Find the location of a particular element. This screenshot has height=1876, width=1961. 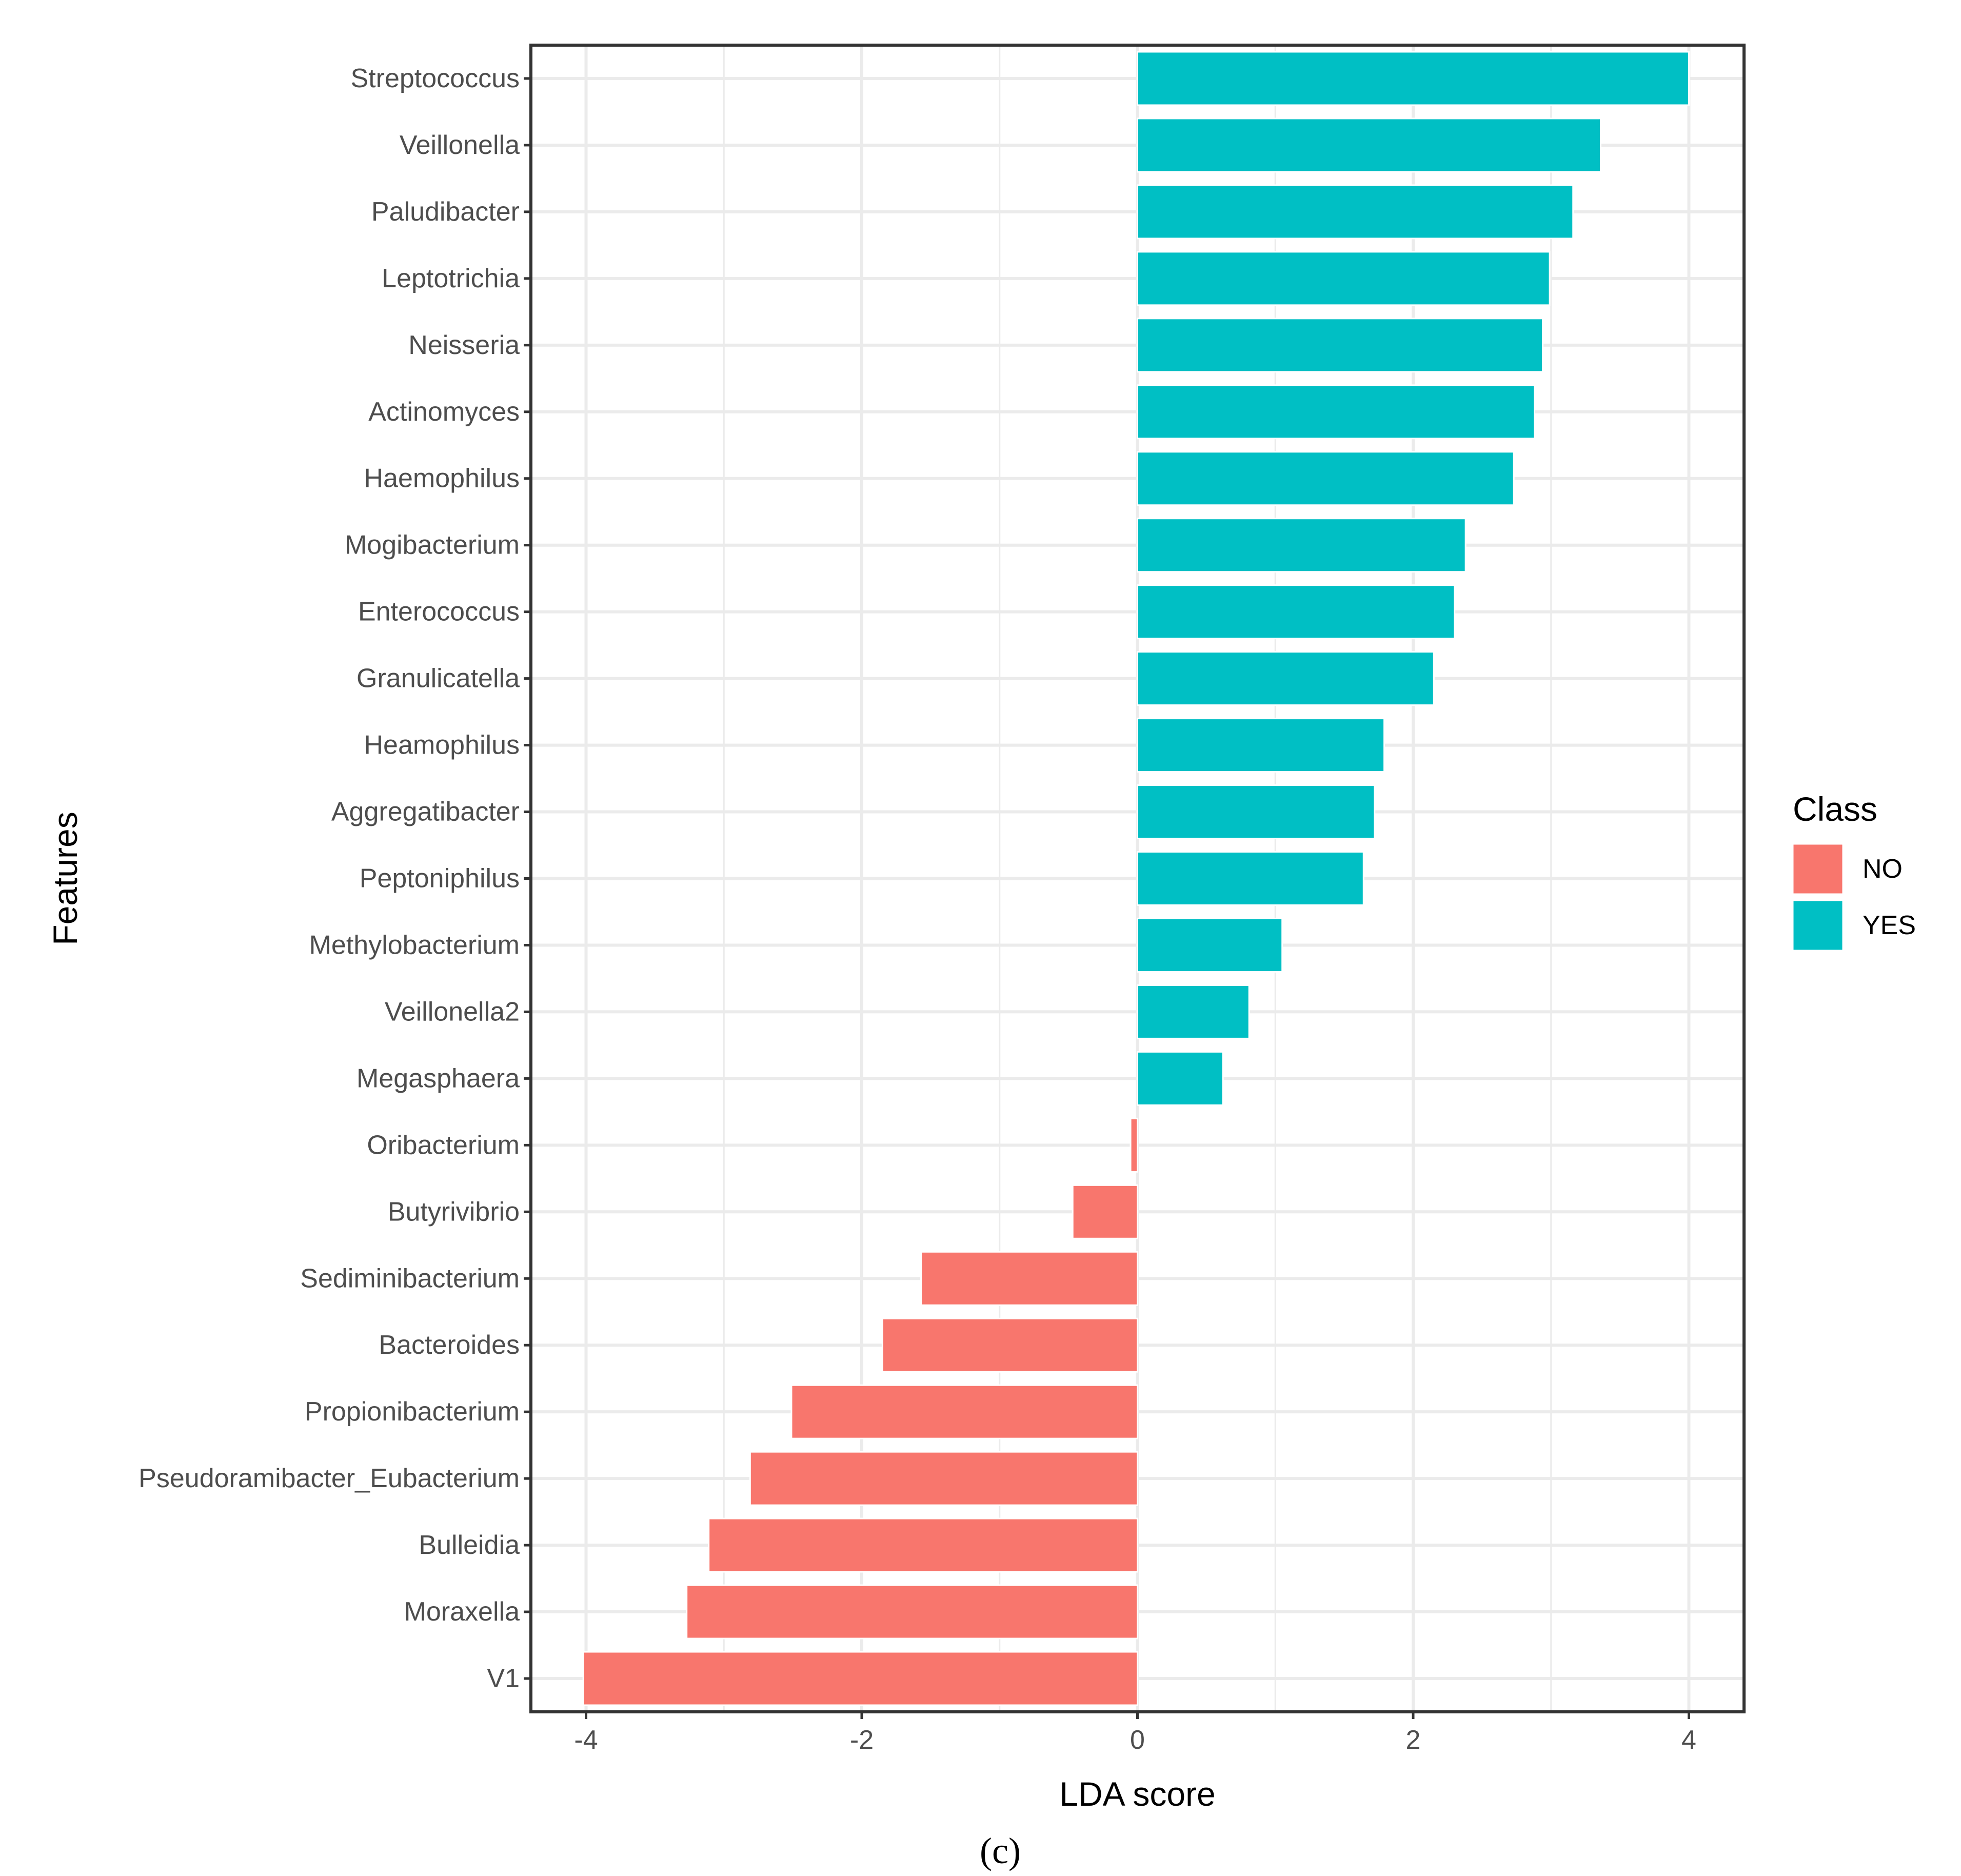

y-tick-label: Pseudoramibacter_Eubacterium is located at coordinates (329, 1479).